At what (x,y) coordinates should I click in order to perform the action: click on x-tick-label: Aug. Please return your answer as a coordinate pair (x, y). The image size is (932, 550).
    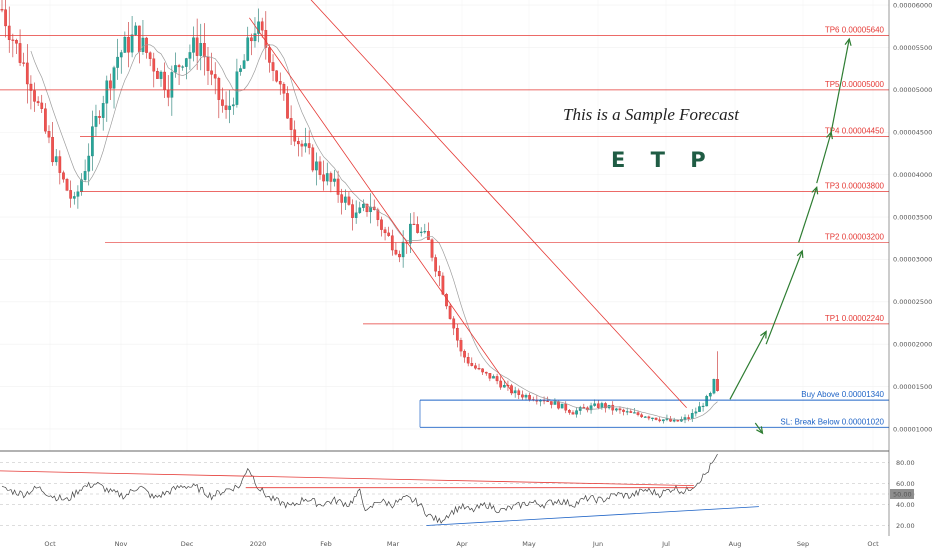
    Looking at the image, I should click on (735, 544).